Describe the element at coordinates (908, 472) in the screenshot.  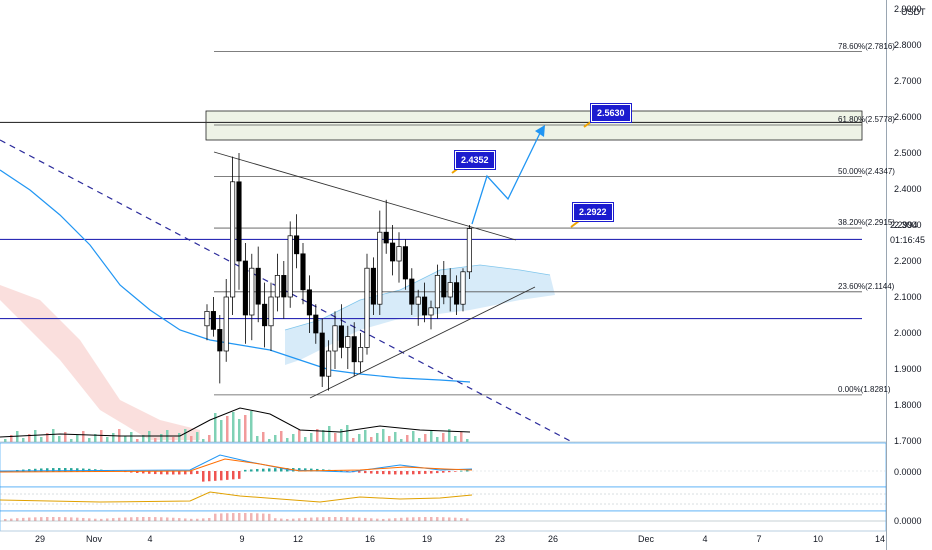
I see `indicator-zero-label-1: 0.0000` at that location.